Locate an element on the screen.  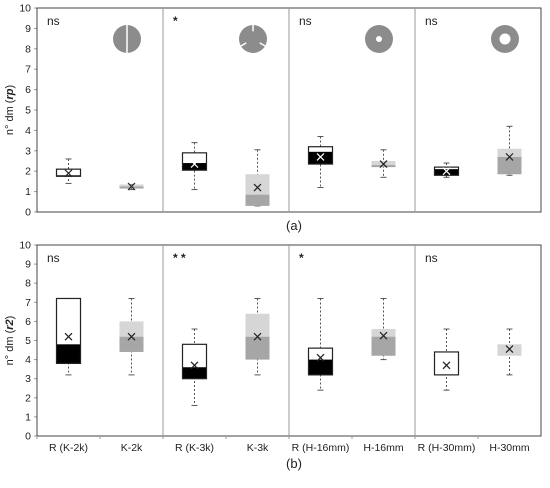
y-tick-label: 1 is located at coordinates (28, 192).